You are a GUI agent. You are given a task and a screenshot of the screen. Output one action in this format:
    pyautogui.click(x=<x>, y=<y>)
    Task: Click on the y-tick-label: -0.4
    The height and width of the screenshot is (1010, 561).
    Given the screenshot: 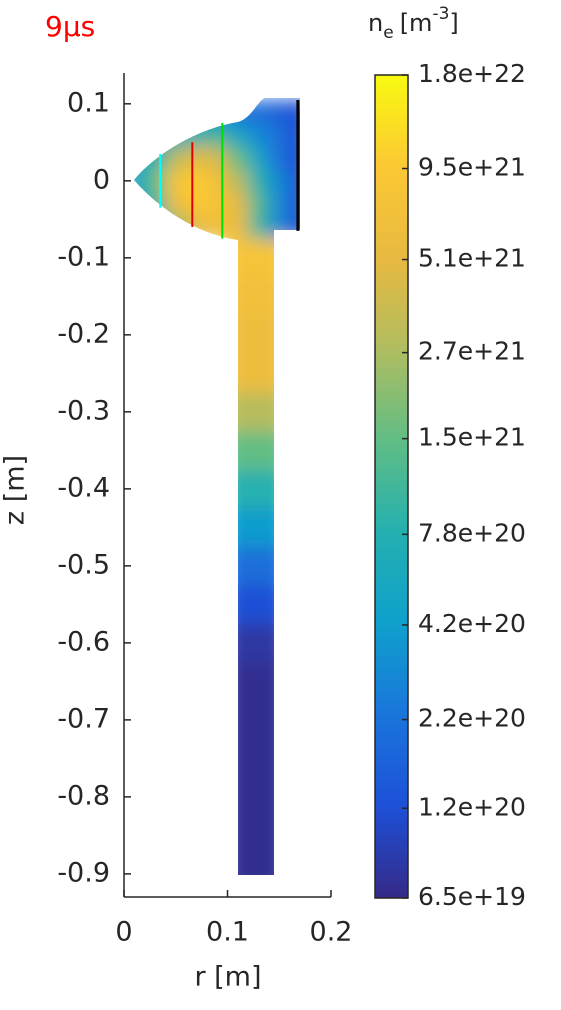 What is the action you would take?
    pyautogui.click(x=83, y=487)
    